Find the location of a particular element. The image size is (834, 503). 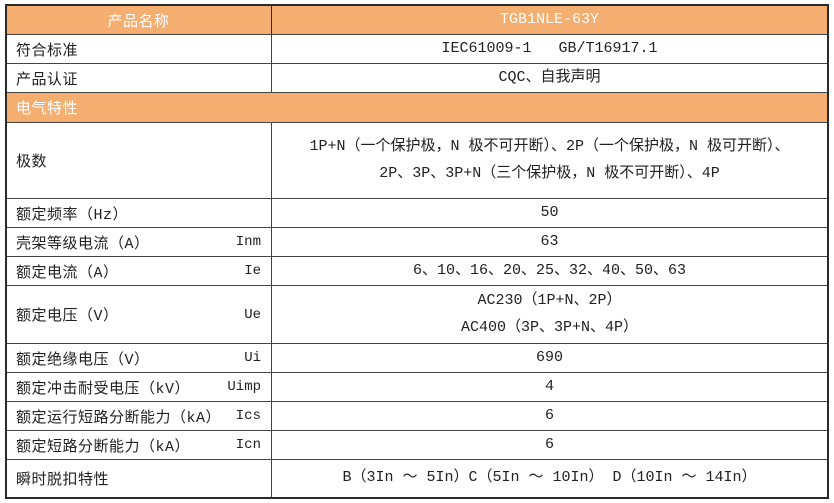

row-value: 4 is located at coordinates (549, 386).